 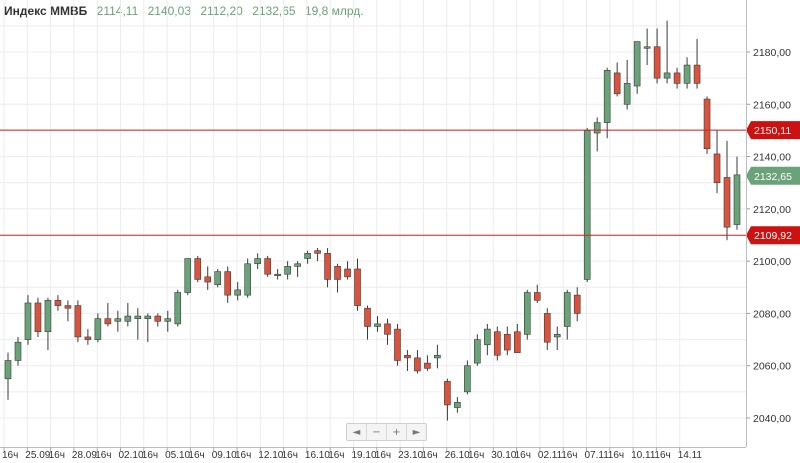 I want to click on x-tick-label: 07.11, so click(x=597, y=455).